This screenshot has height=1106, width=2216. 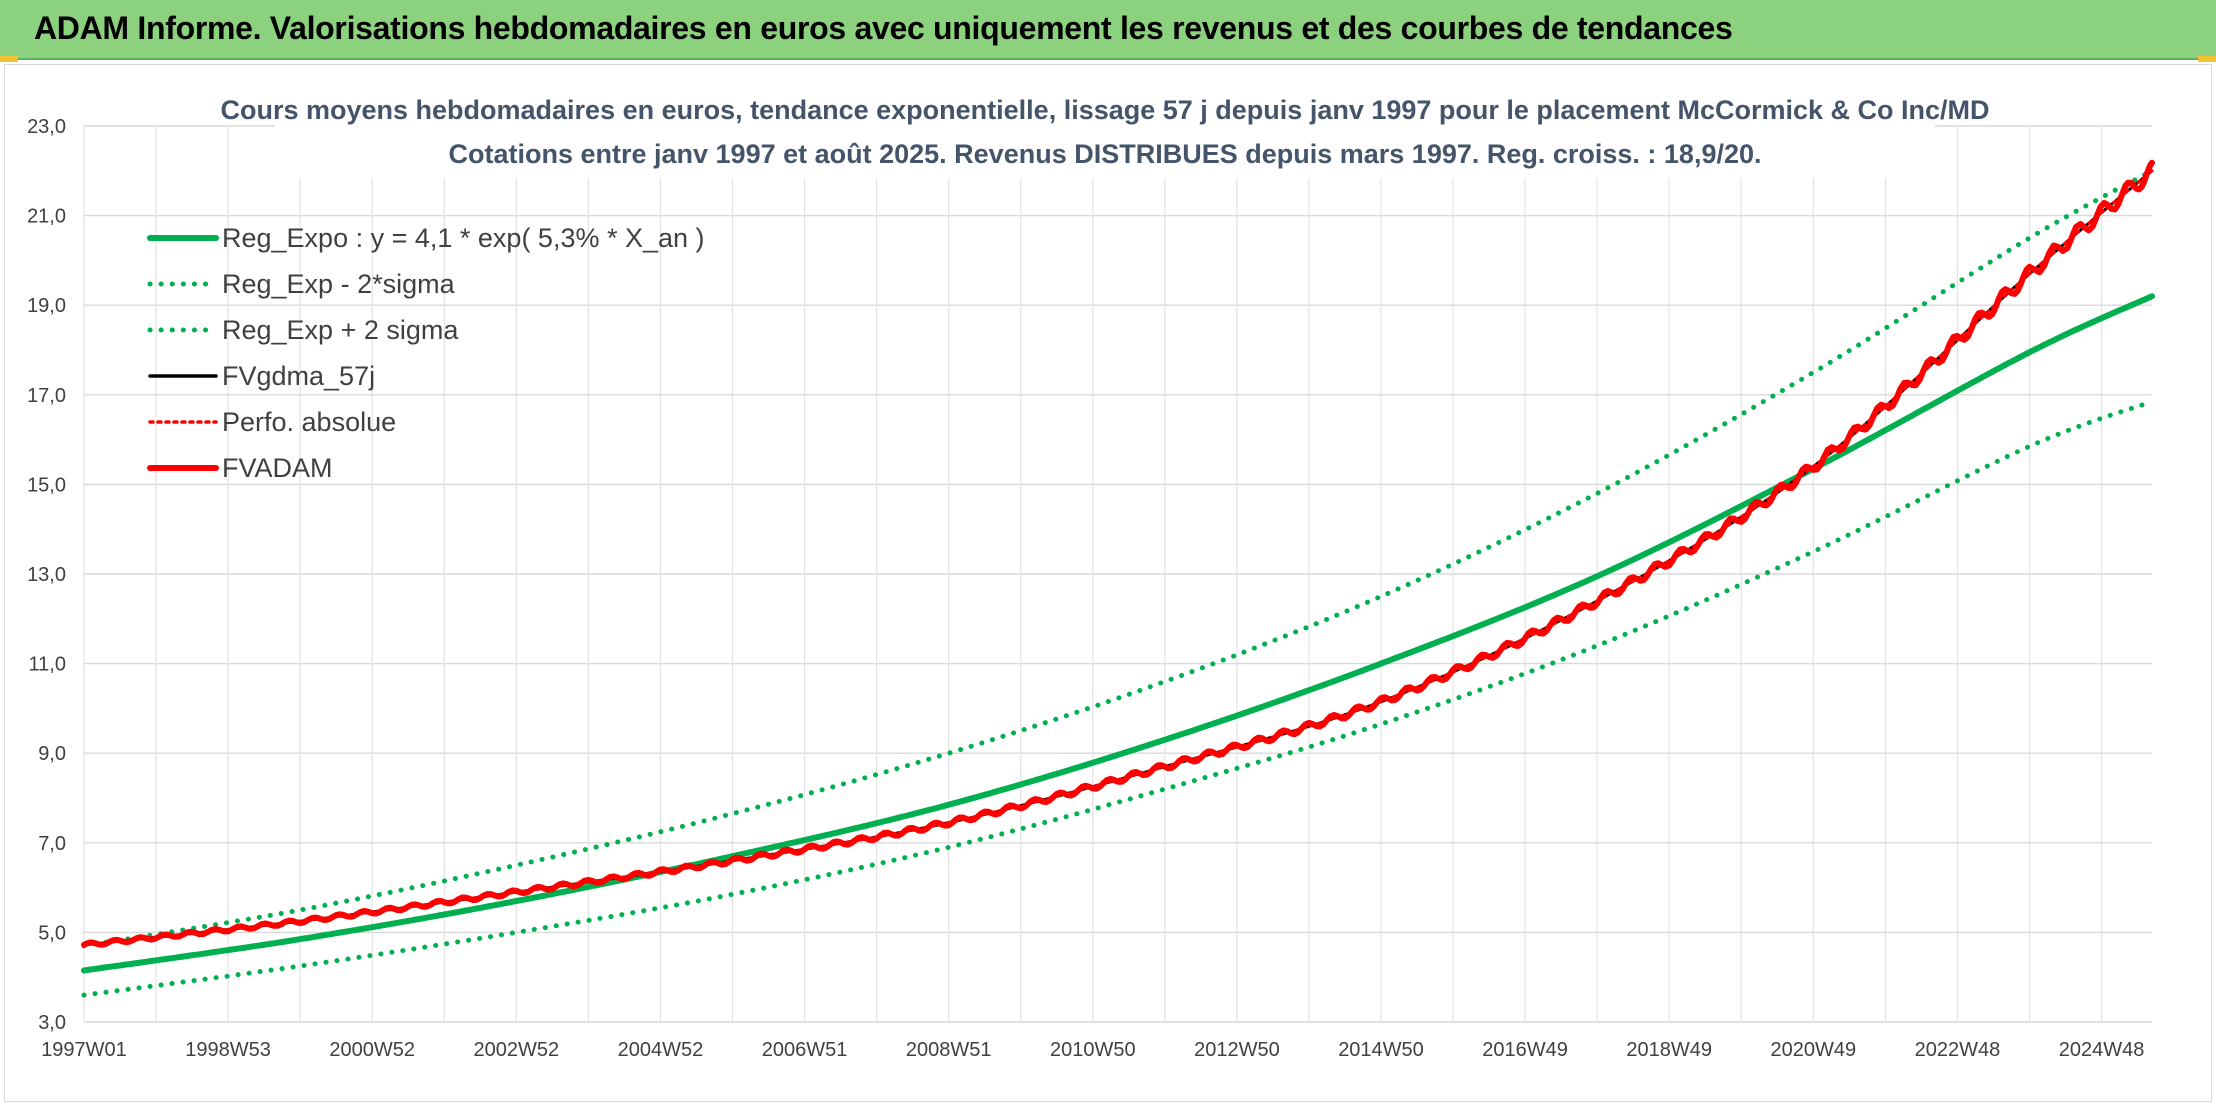 I want to click on y-axis-ticks: 23,0 21,0 19,0 17,0 15,0 13,0 11,0 9,0 7,0 5,0 3,0, so click(x=46, y=575).